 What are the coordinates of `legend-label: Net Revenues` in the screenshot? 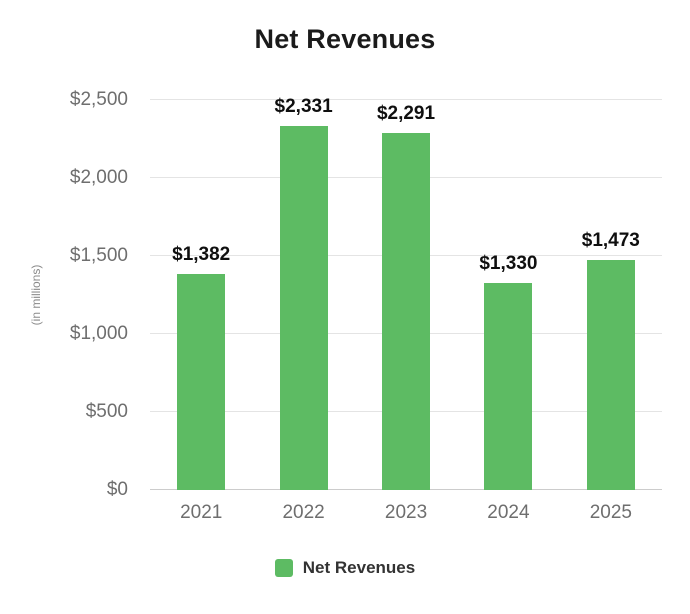 It's located at (359, 567).